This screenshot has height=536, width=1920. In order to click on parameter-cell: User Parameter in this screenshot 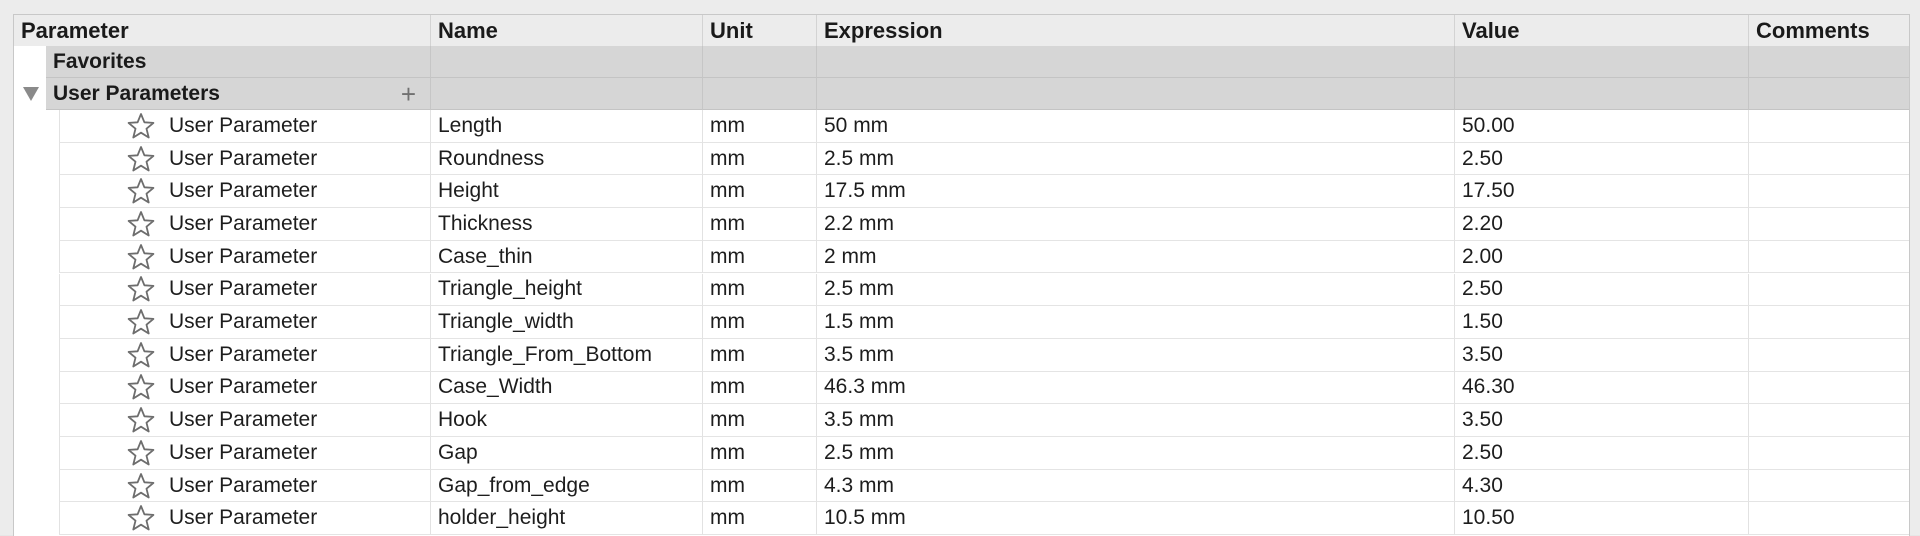, I will do `click(245, 453)`.